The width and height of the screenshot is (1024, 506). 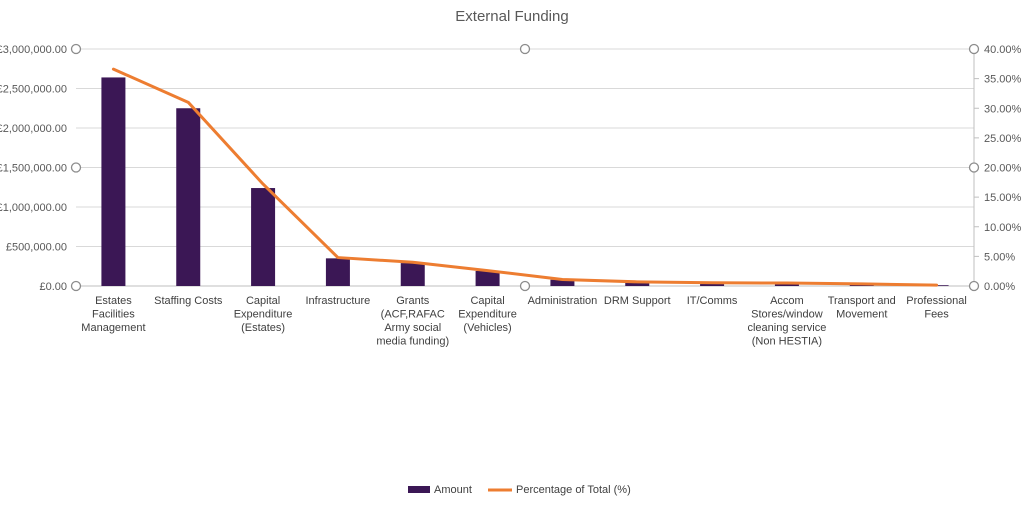 I want to click on y-right-tick-label: 15.00%, so click(x=1003, y=198).